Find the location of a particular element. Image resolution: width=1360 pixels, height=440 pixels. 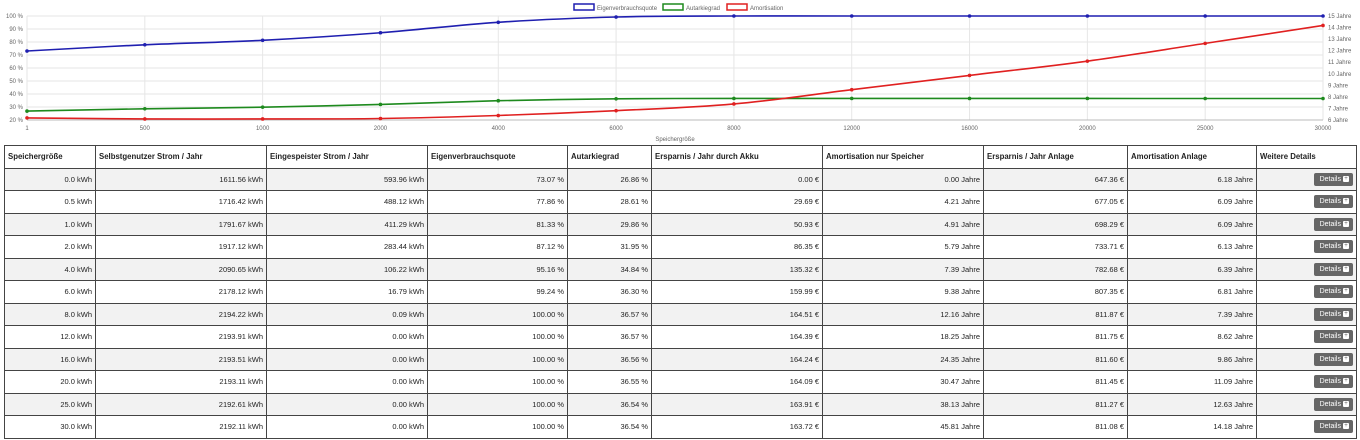

table-cell: 25.0 kWh is located at coordinates (50, 404).